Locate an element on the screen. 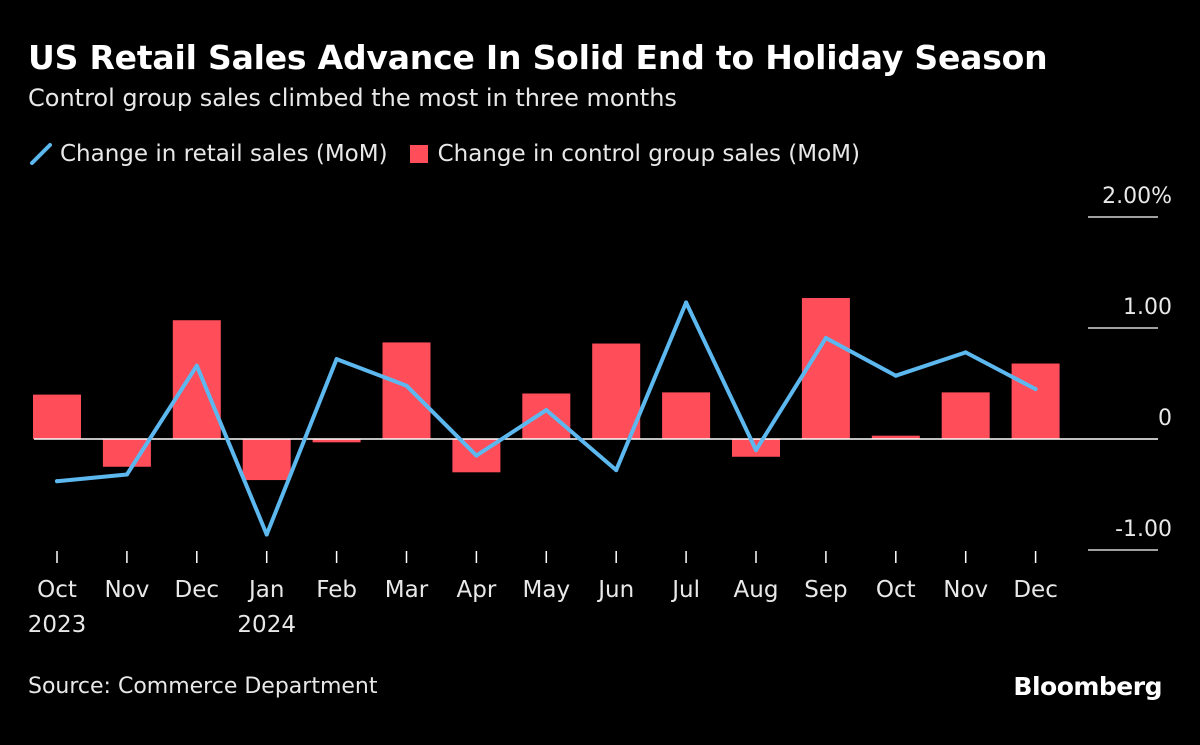 Image resolution: width=1200 pixels, height=745 pixels. x-year-label: 2023 is located at coordinates (57, 625).